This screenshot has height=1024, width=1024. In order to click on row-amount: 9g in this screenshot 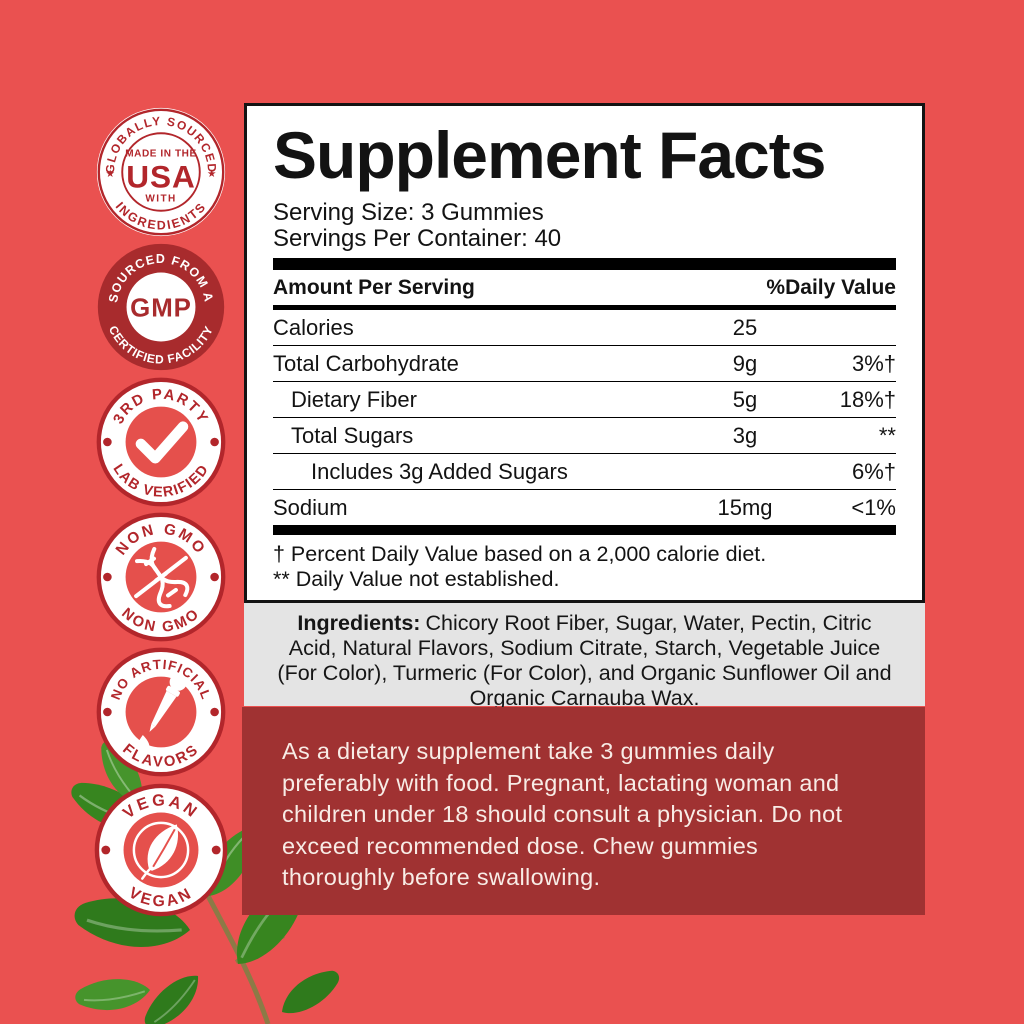, I will do `click(745, 363)`.